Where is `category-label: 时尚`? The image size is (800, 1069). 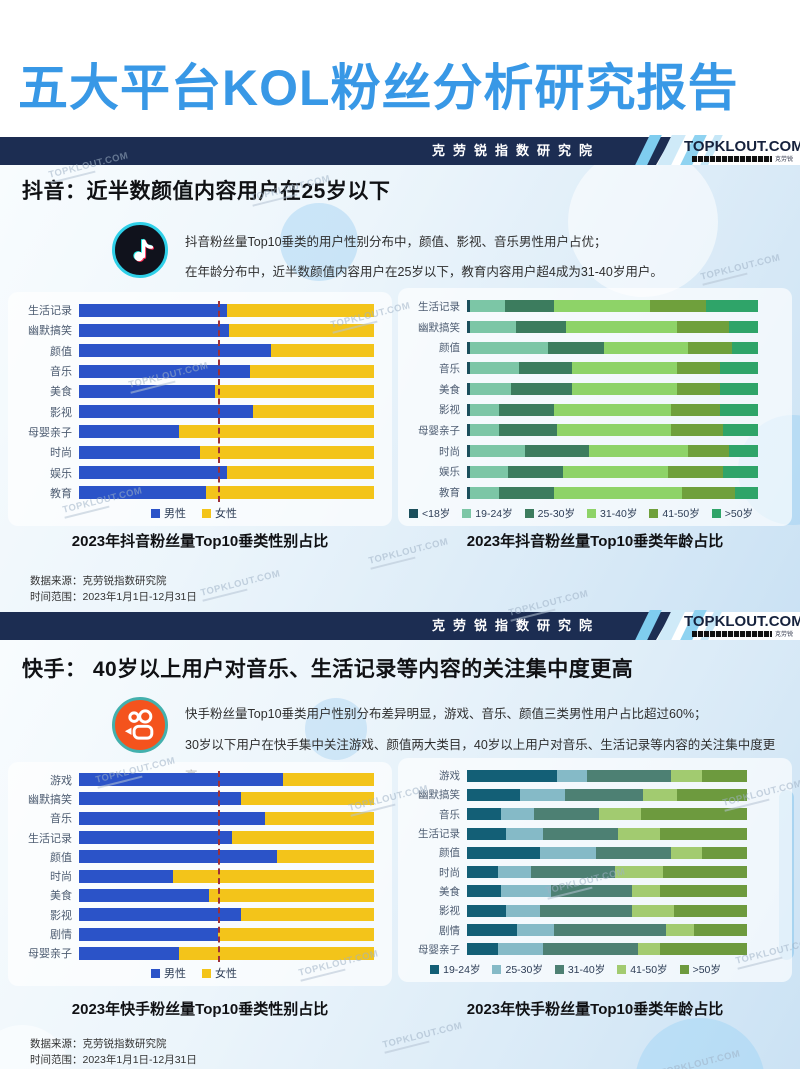
category-label: 时尚 is located at coordinates (61, 453).